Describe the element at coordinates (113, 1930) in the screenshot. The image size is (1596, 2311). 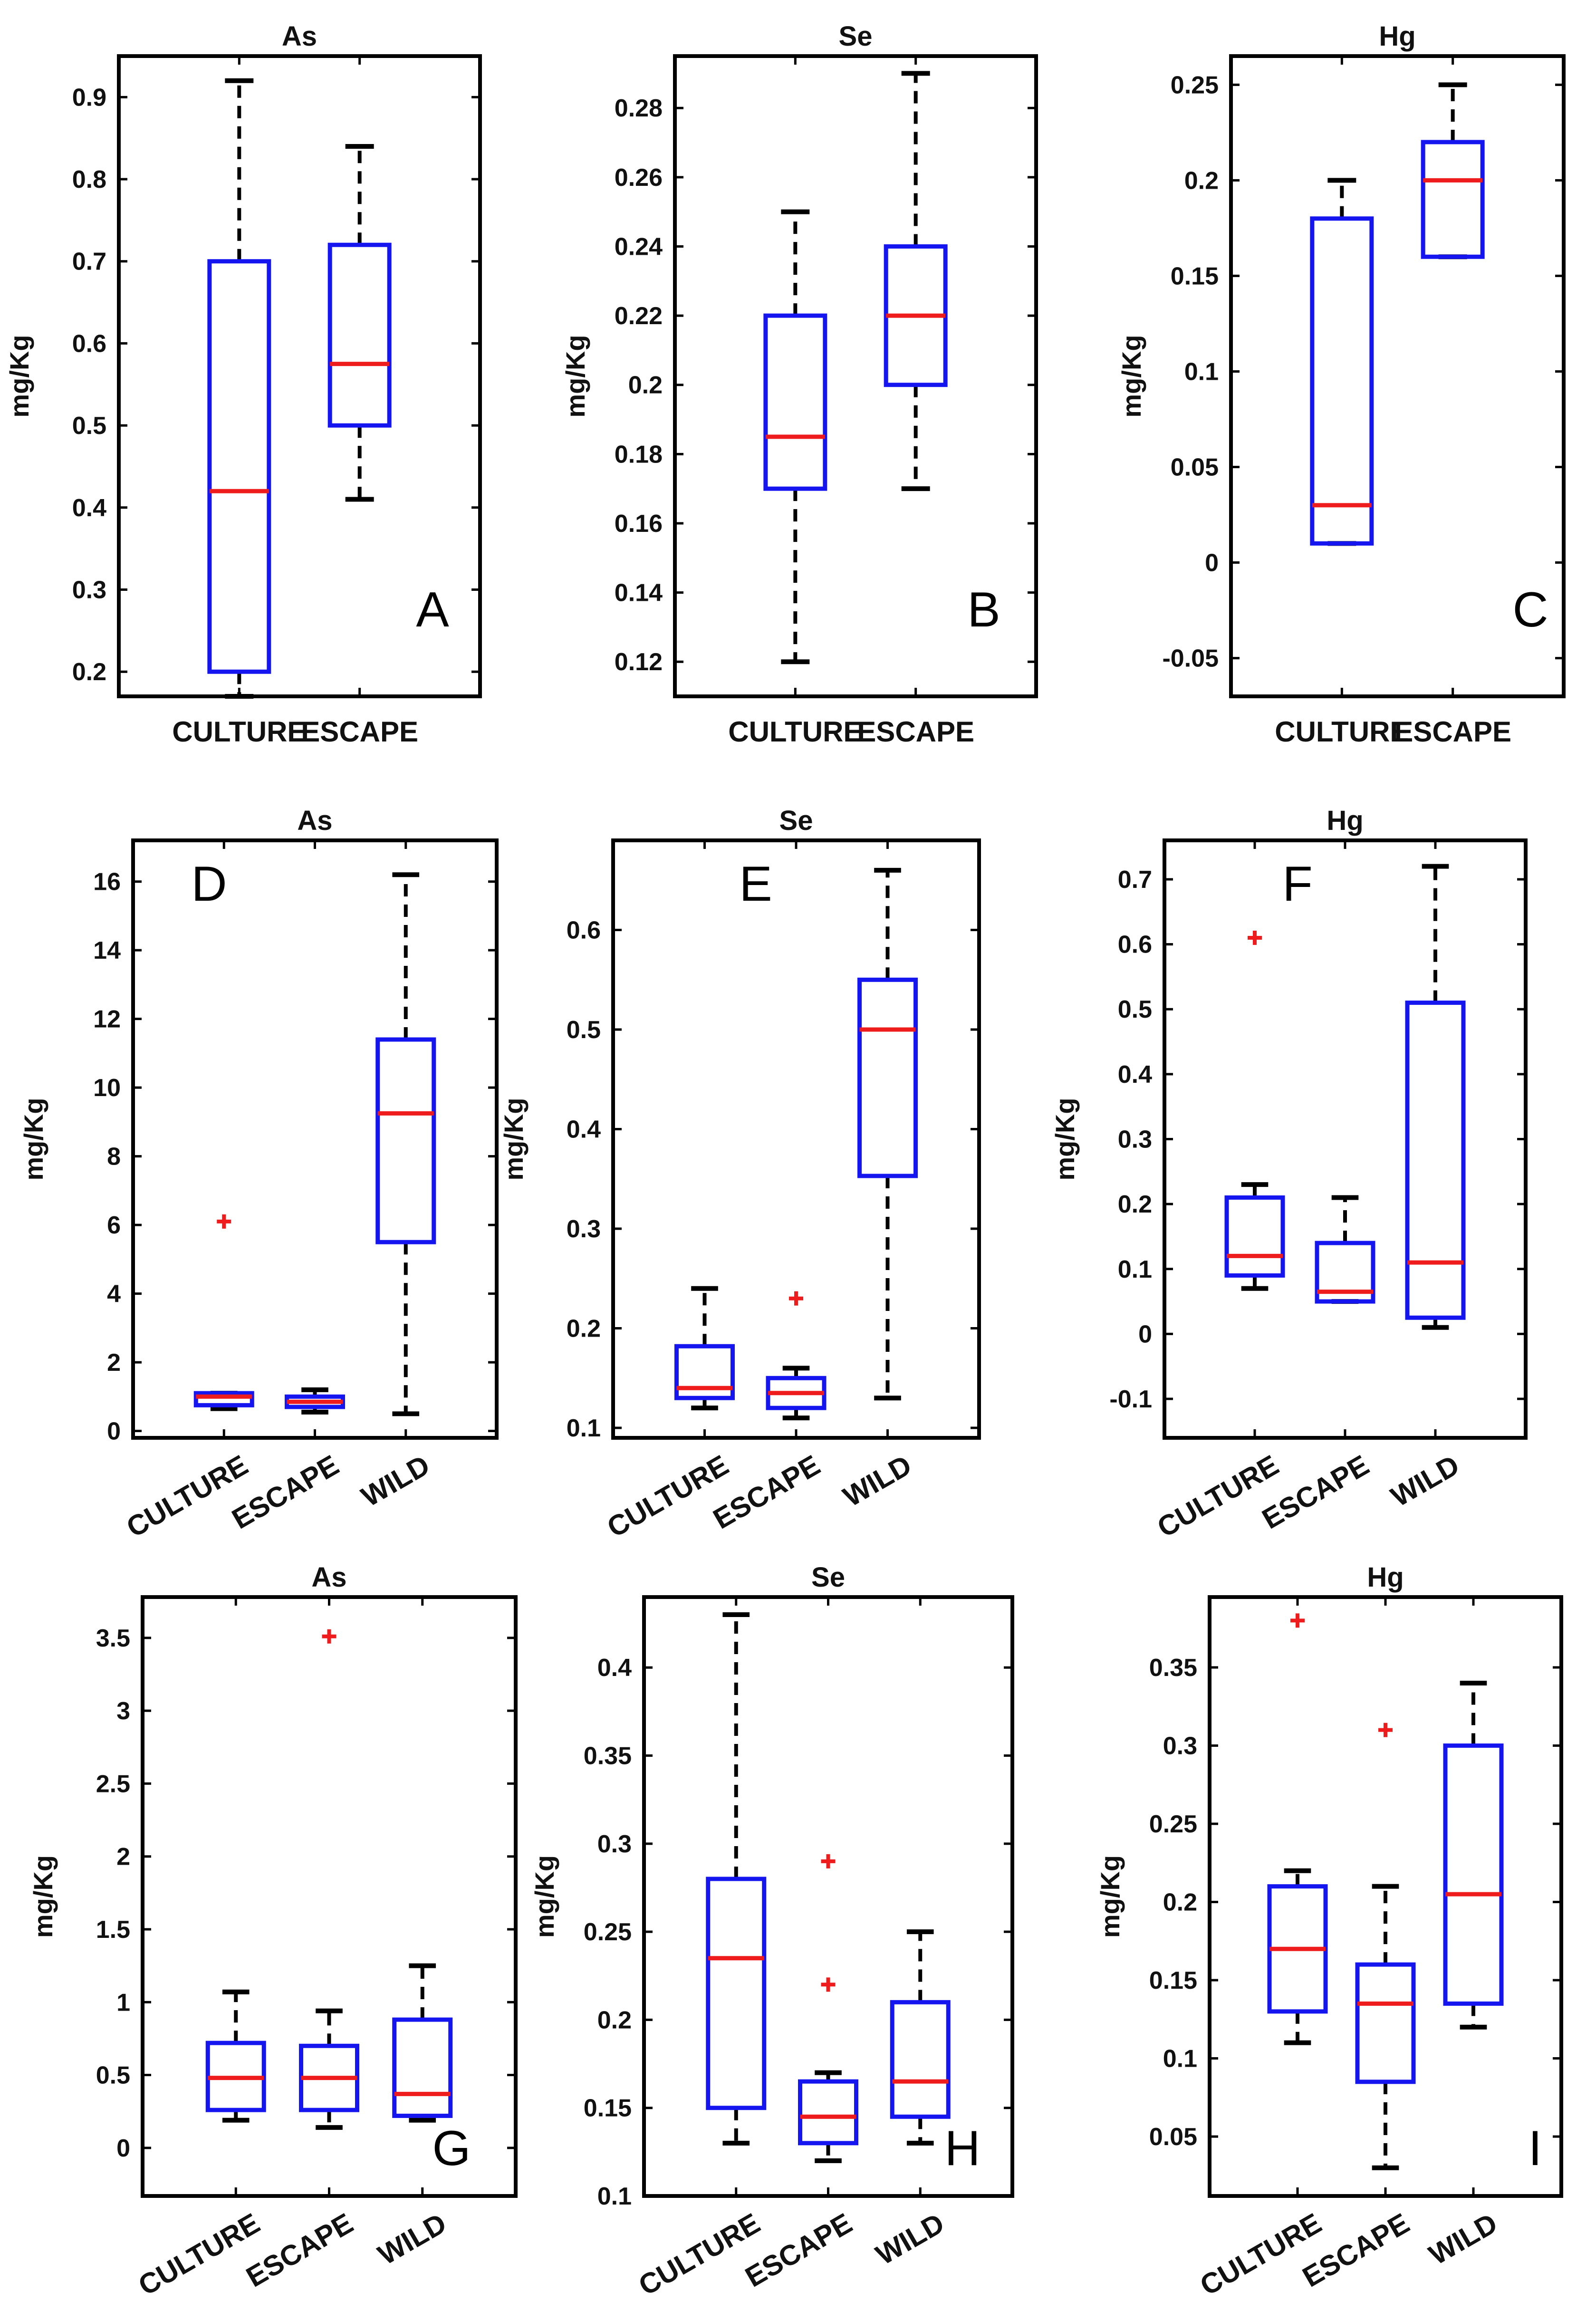
I see `y-tick-label: 1.5` at that location.